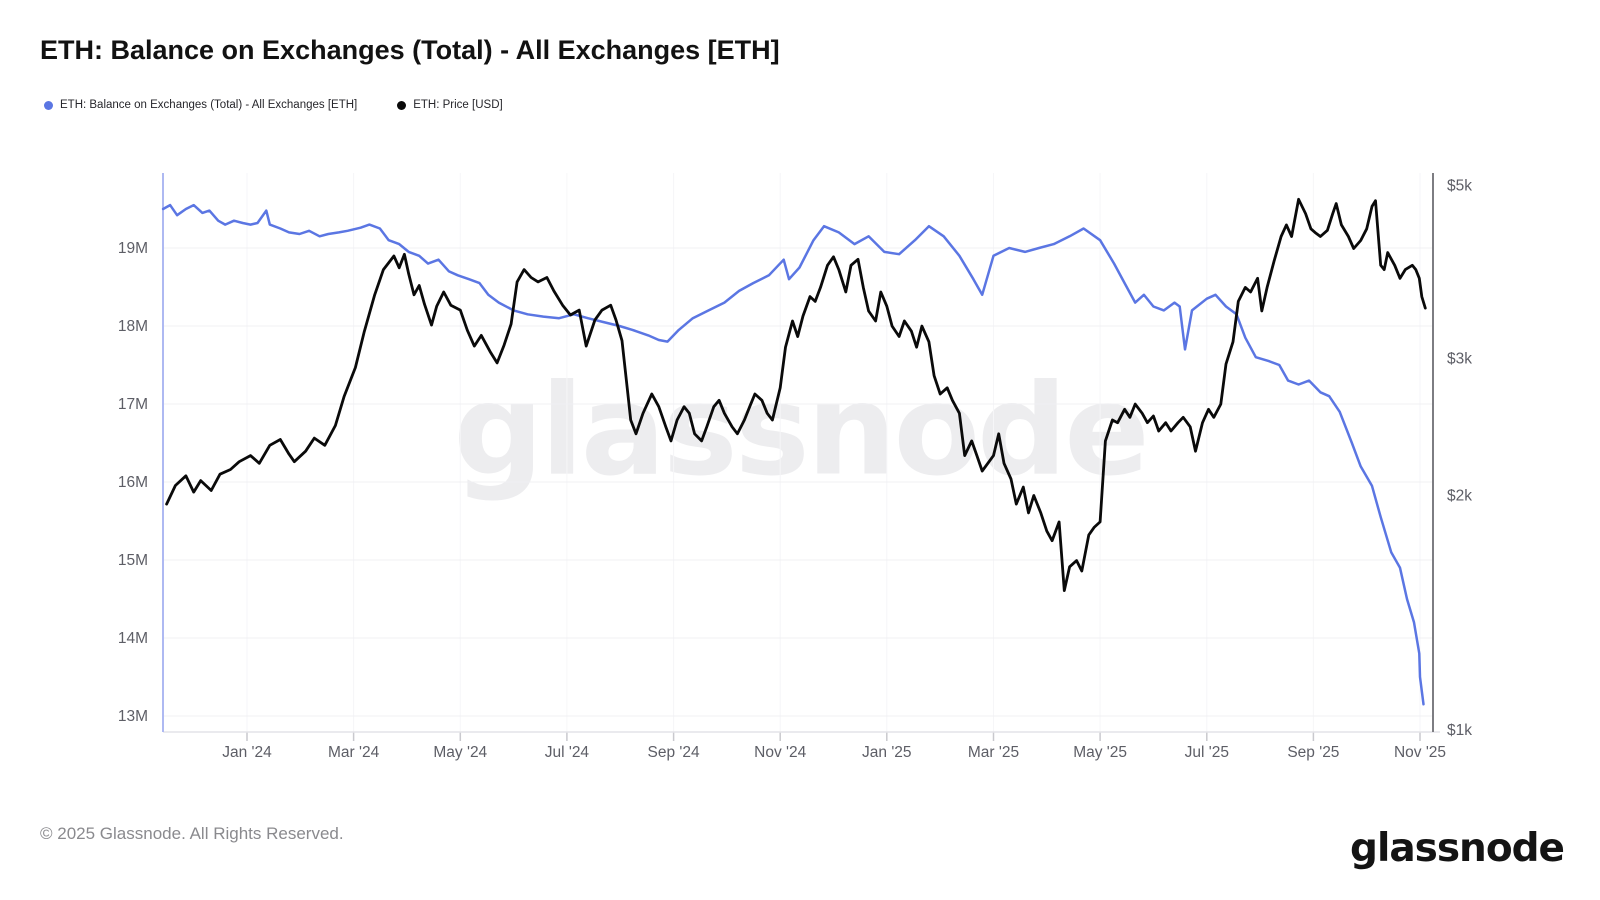 Image resolution: width=1600 pixels, height=900 pixels. What do you see at coordinates (1207, 752) in the screenshot?
I see `x-tick-label: Jul '25` at bounding box center [1207, 752].